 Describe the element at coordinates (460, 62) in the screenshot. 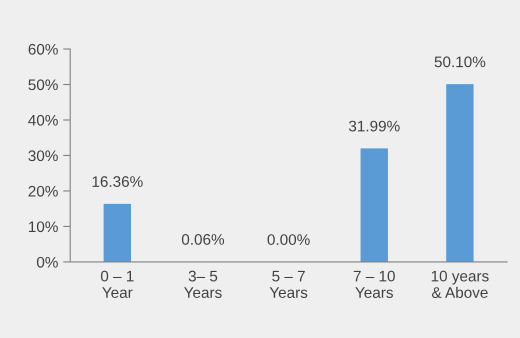

I see `data-label: 50.10%` at that location.